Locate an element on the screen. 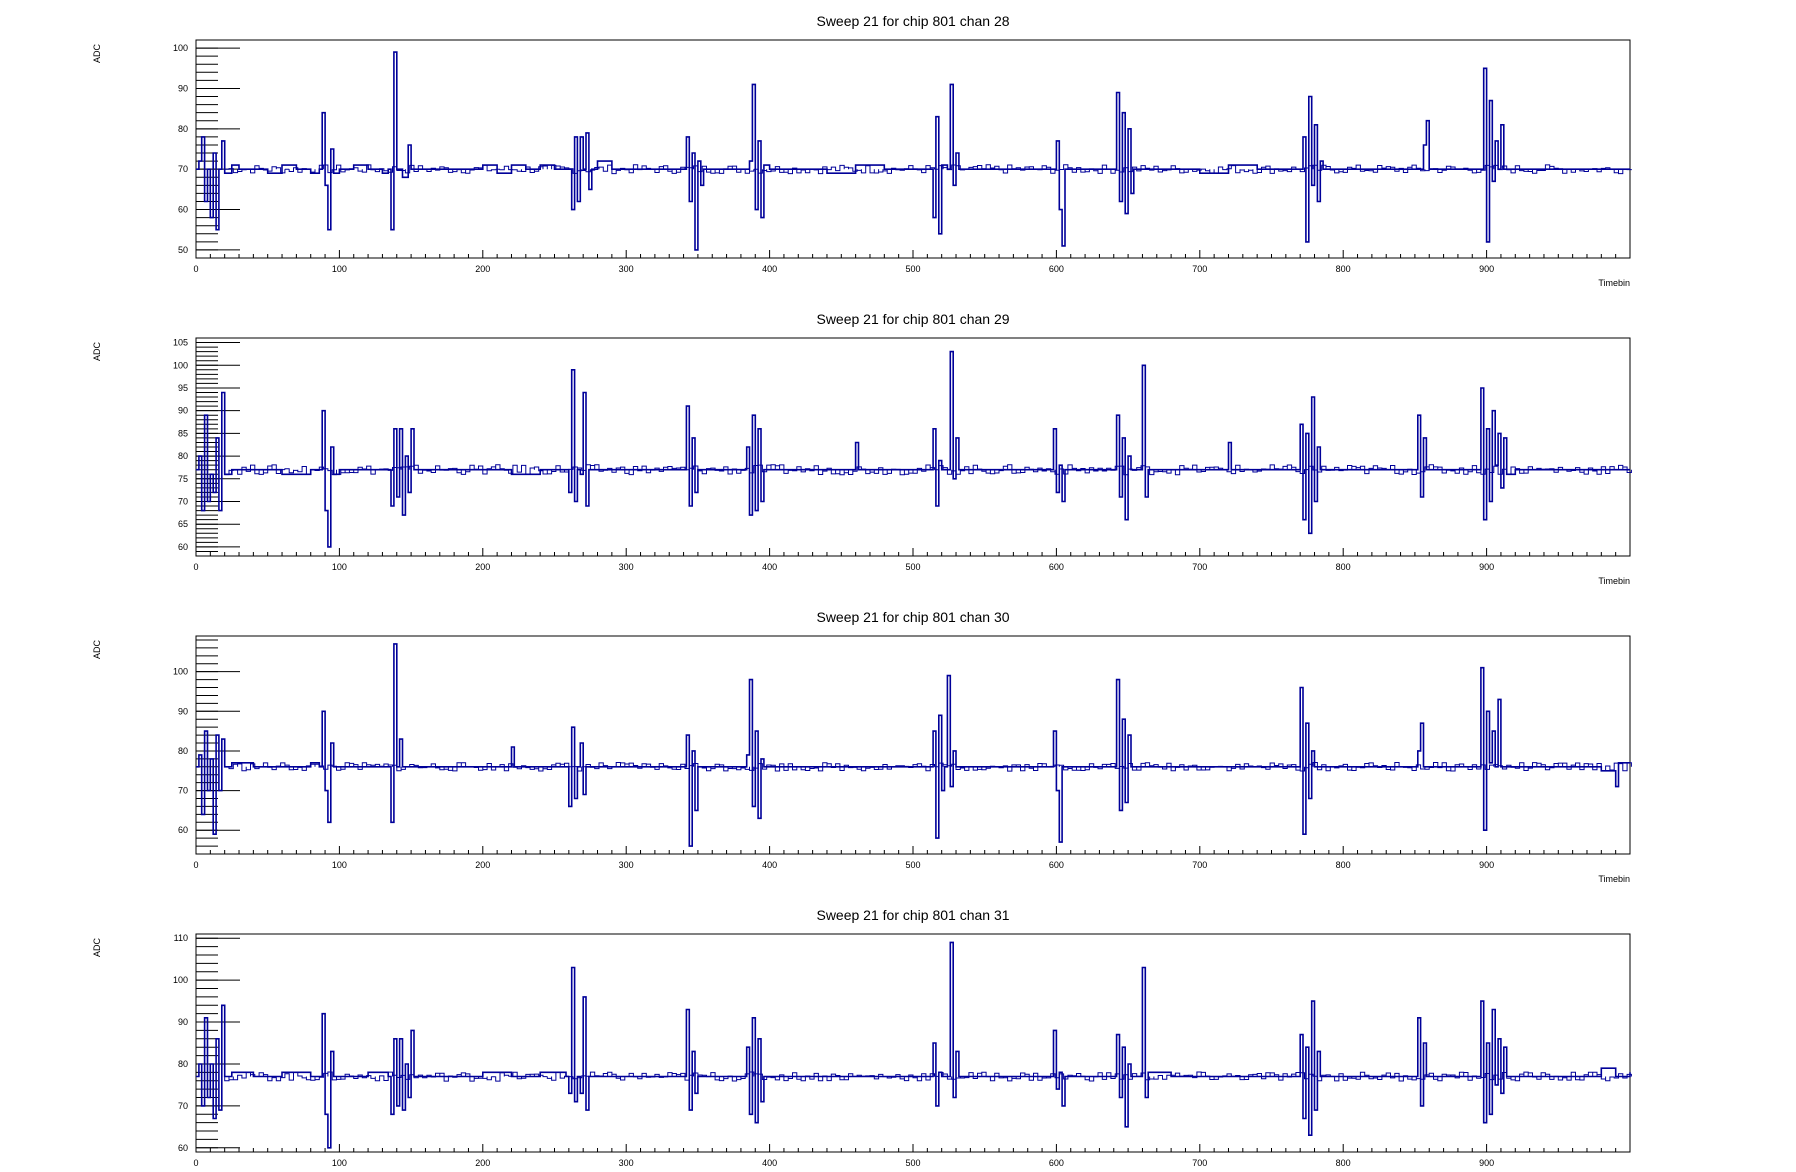 The image size is (1796, 1172). y-tick-label: 75 is located at coordinates (183, 479).